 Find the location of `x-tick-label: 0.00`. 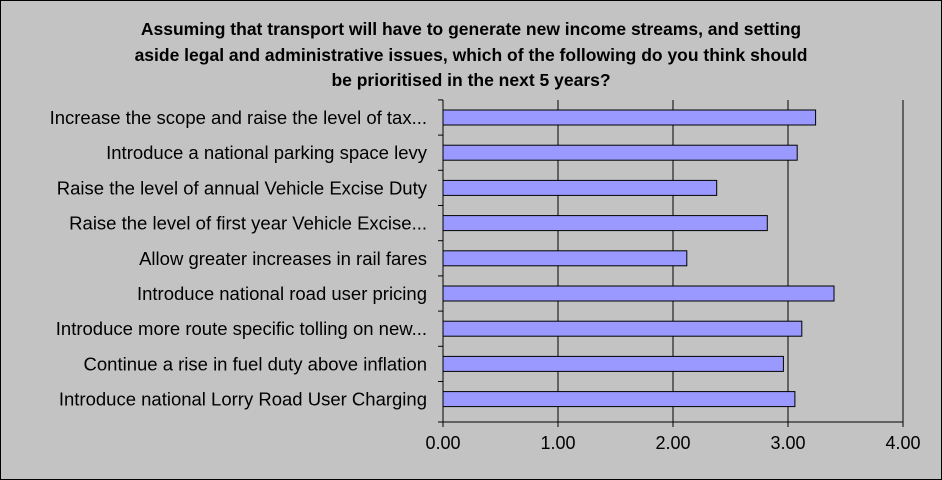

x-tick-label: 0.00 is located at coordinates (442, 443).